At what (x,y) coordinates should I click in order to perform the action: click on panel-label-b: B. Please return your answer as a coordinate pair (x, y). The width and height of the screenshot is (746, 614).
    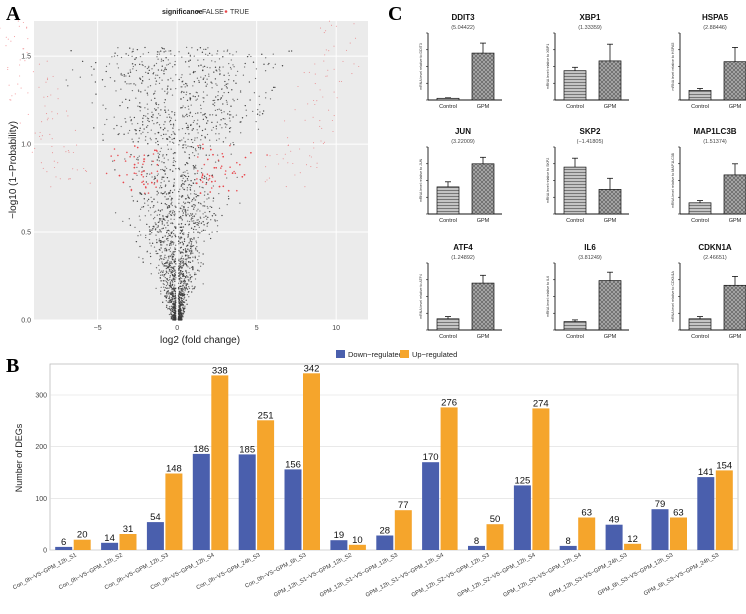
    Looking at the image, I should click on (12, 366).